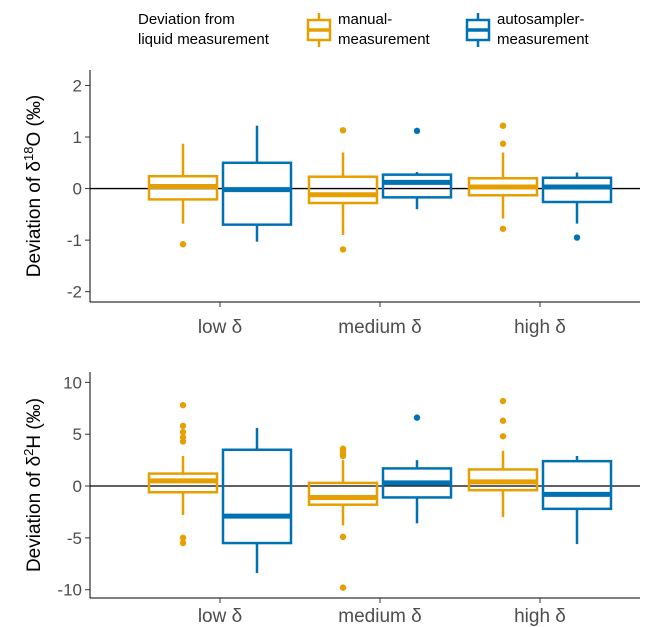 This screenshot has width=656, height=627. Describe the element at coordinates (204, 39) in the screenshot. I see `legend-title-line2: liquid measurement` at that location.